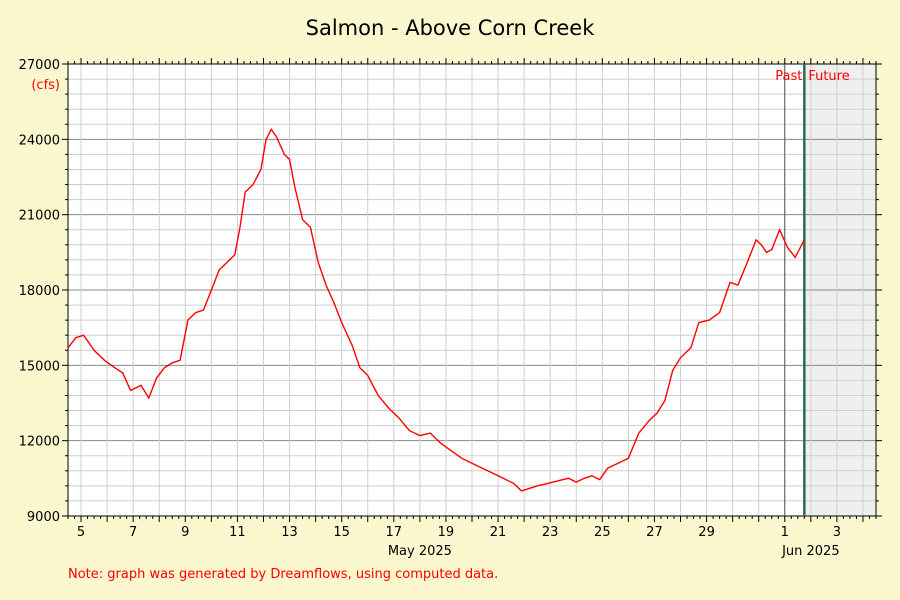  What do you see at coordinates (45, 85) in the screenshot?
I see `y-axis-unit-label: (cfs)` at bounding box center [45, 85].